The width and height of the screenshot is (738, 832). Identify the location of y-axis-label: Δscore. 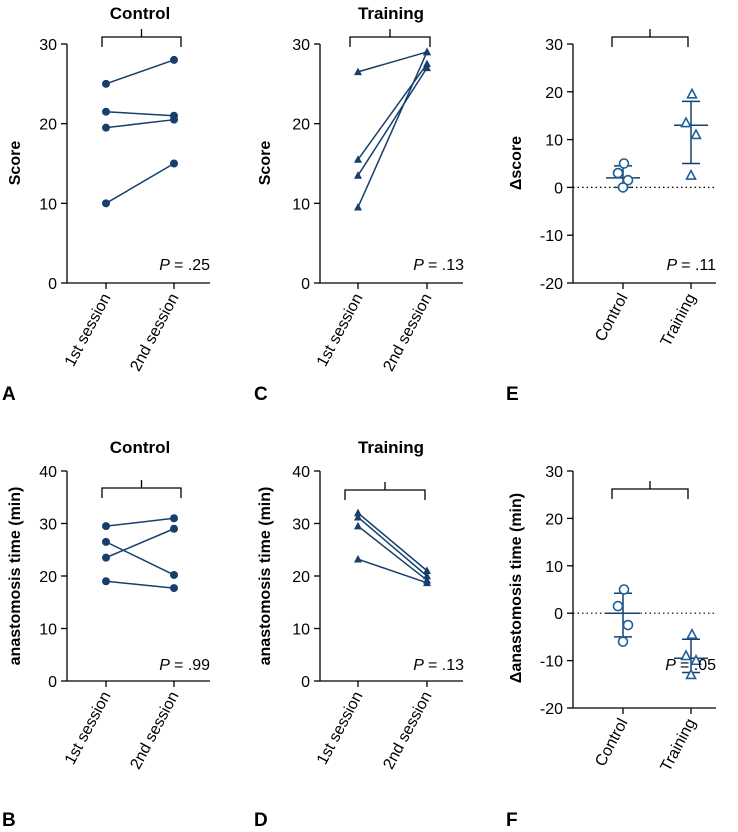
(516, 163).